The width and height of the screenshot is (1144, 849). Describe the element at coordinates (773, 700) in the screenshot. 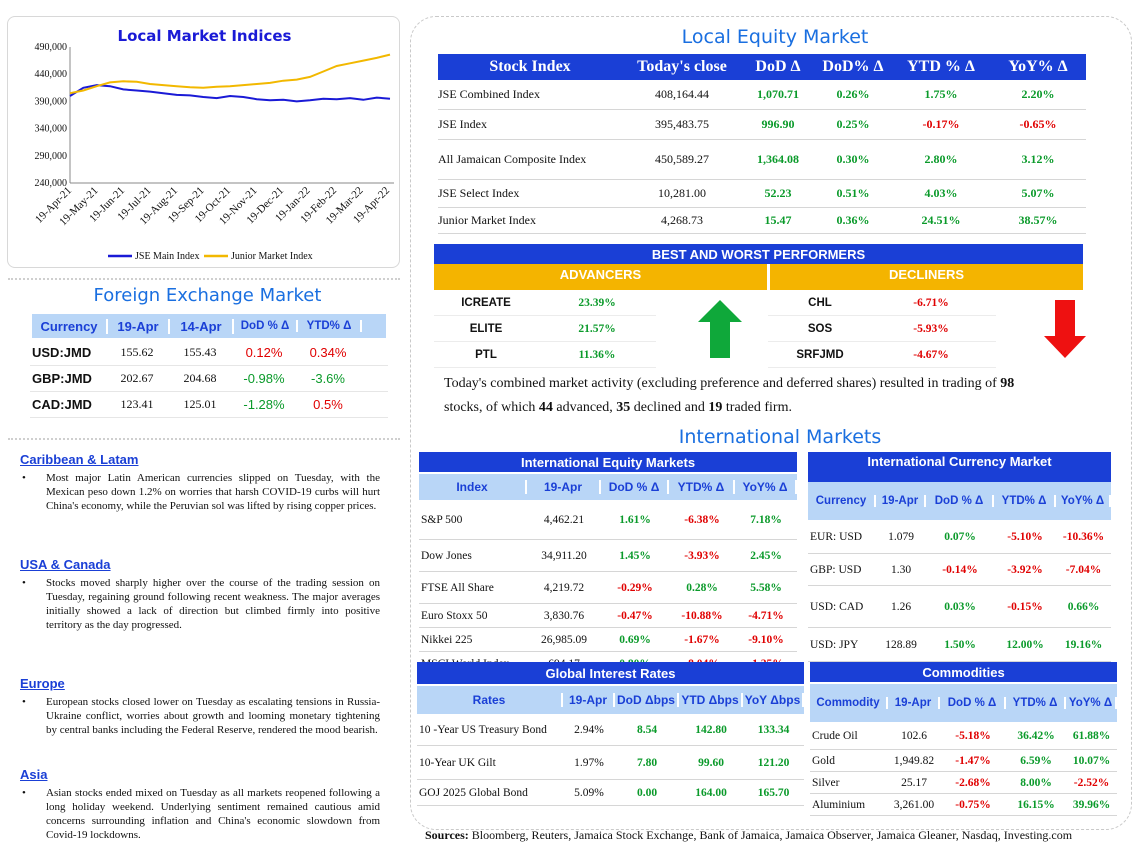

I see `col-header: YoY Δbps` at that location.